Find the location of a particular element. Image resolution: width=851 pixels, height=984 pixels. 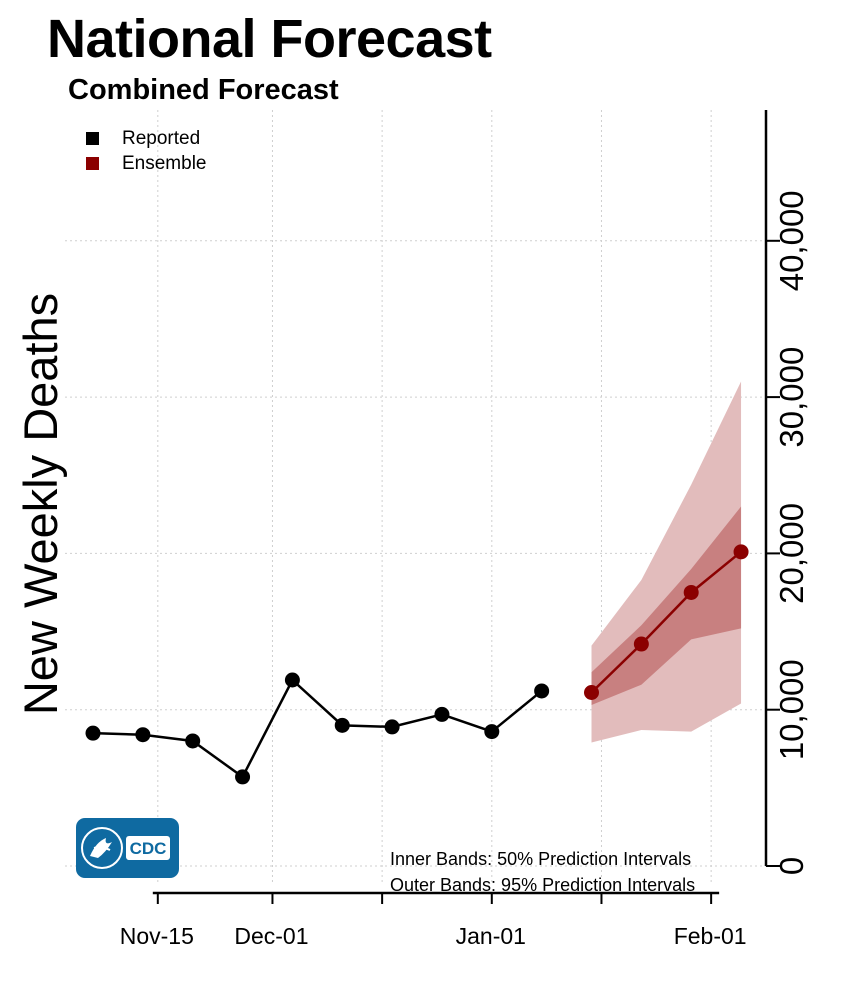

legend-label-reported: Reported is located at coordinates (161, 138).